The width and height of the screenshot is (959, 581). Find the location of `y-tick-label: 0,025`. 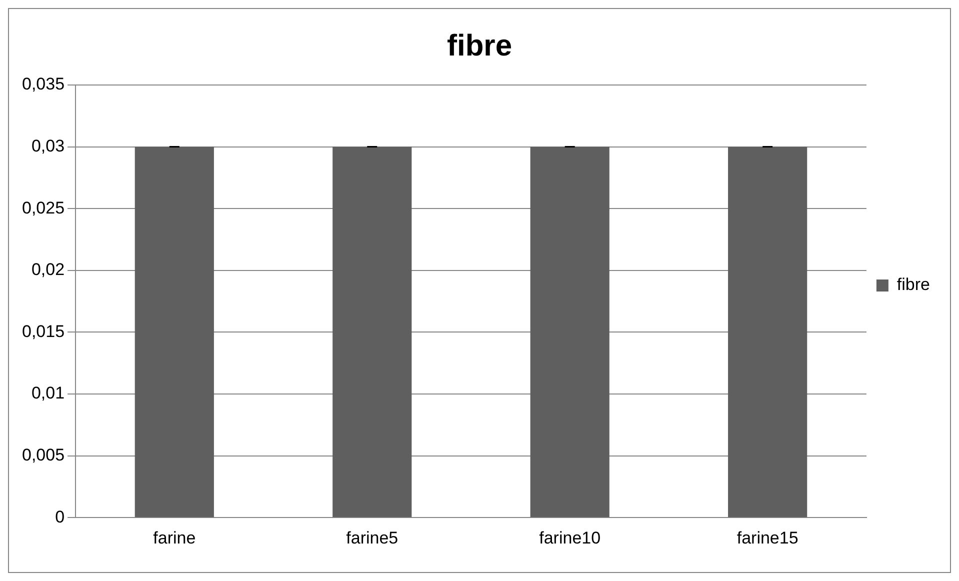

y-tick-label: 0,025 is located at coordinates (43, 208).